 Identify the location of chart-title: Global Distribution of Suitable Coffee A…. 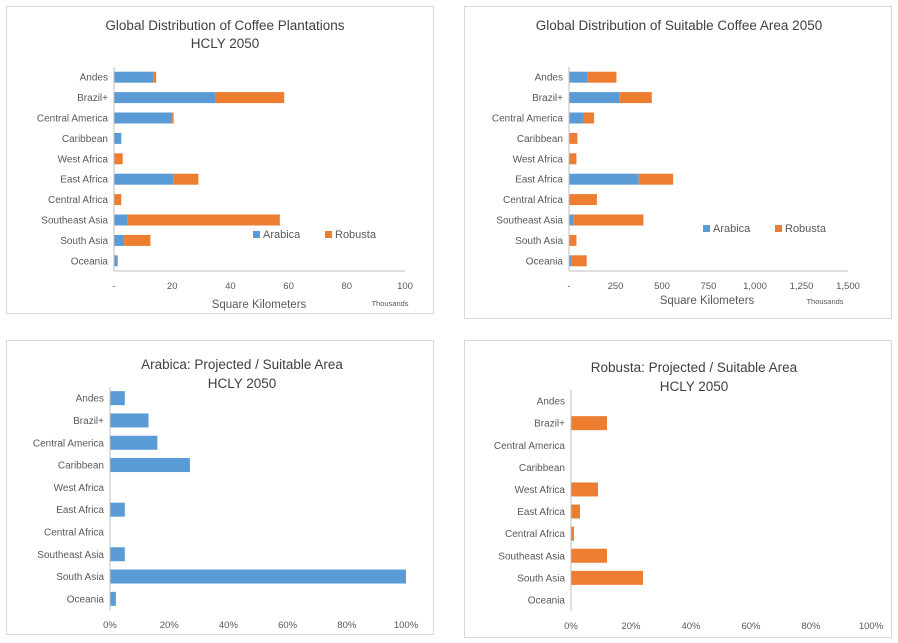
(679, 25).